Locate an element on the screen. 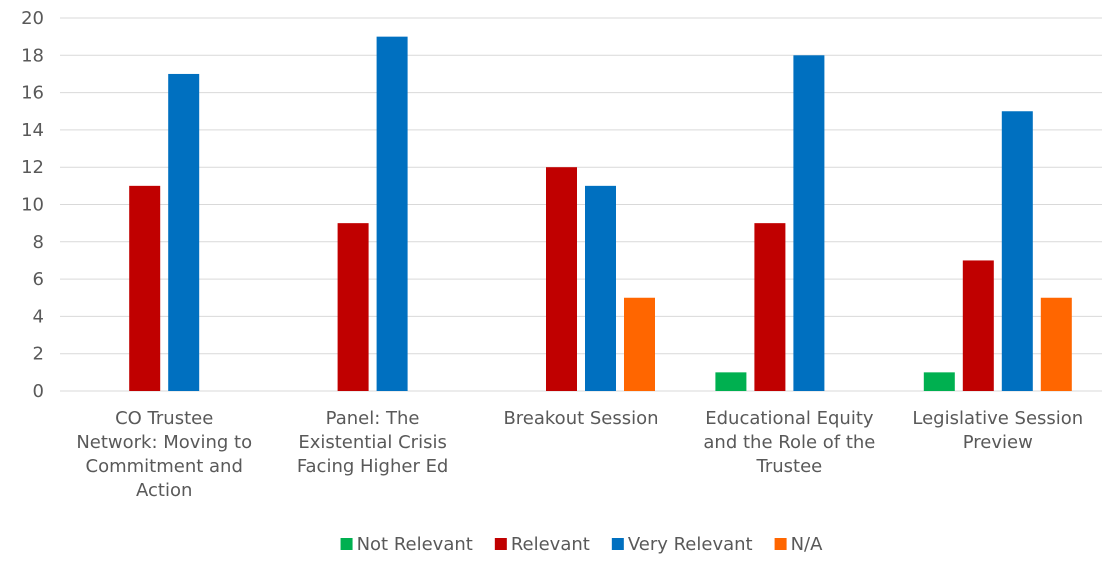 Image resolution: width=1115 pixels, height=571 pixels. x-category-label: Legislative Session Preview is located at coordinates (997, 430).